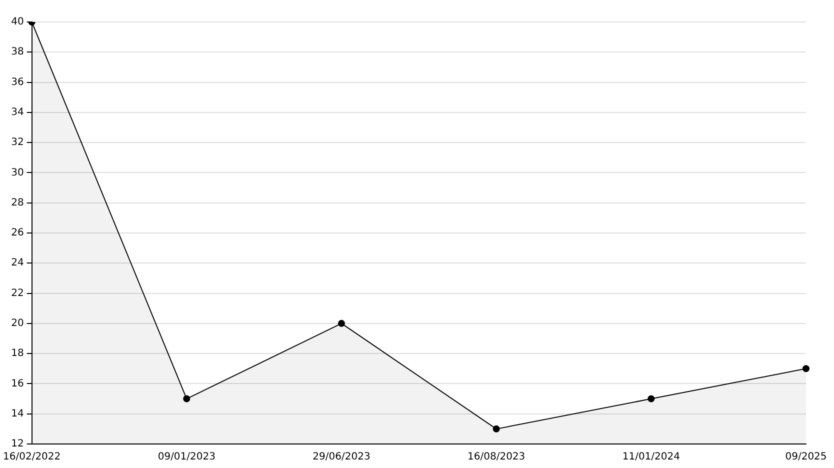  Describe the element at coordinates (497, 457) in the screenshot. I see `x-tick-label: 16/08/2023` at that location.